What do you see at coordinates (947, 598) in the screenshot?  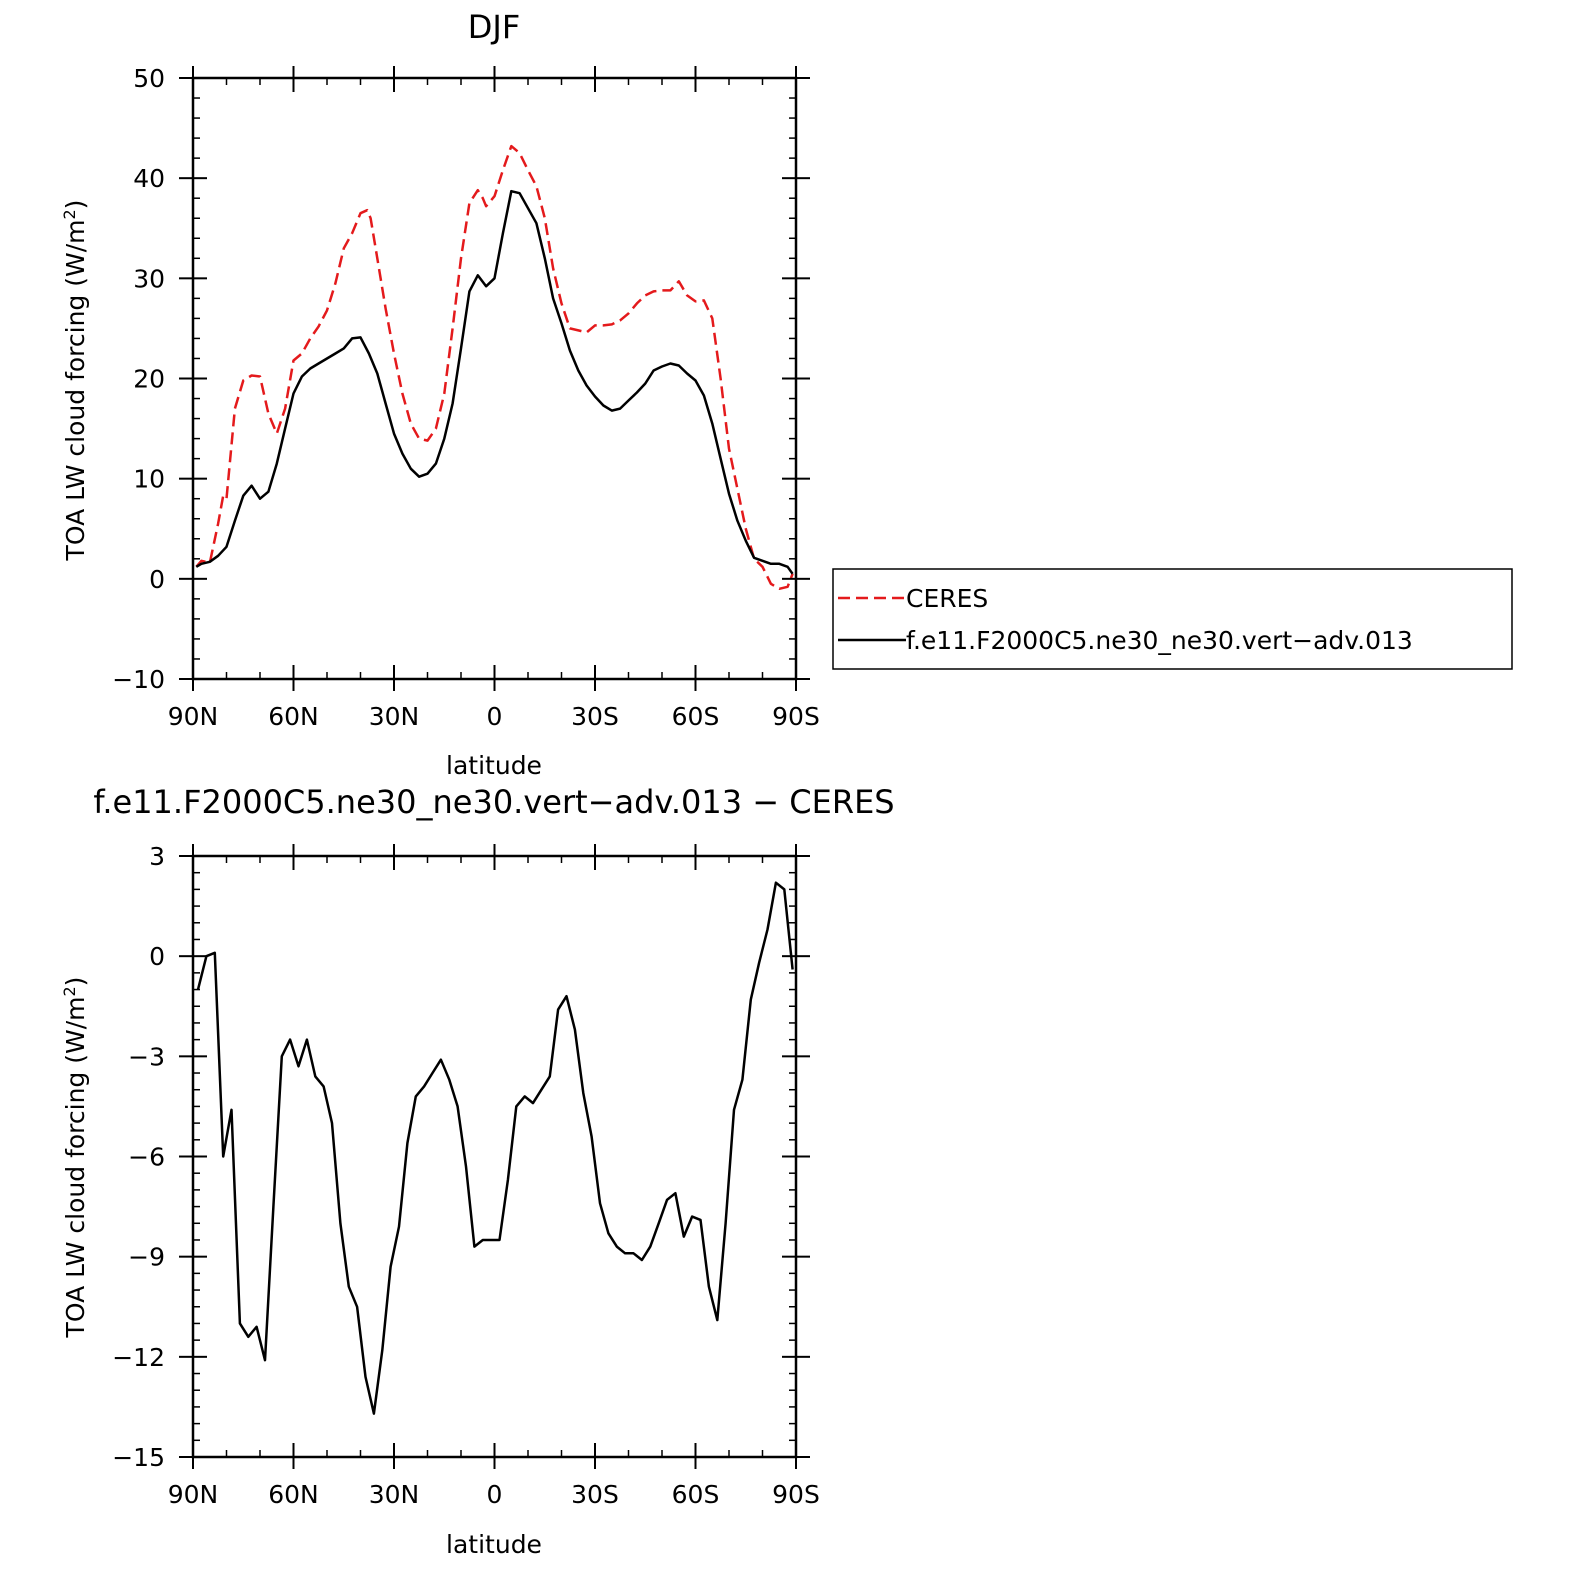 I see `legend-label-ceres: CERES` at bounding box center [947, 598].